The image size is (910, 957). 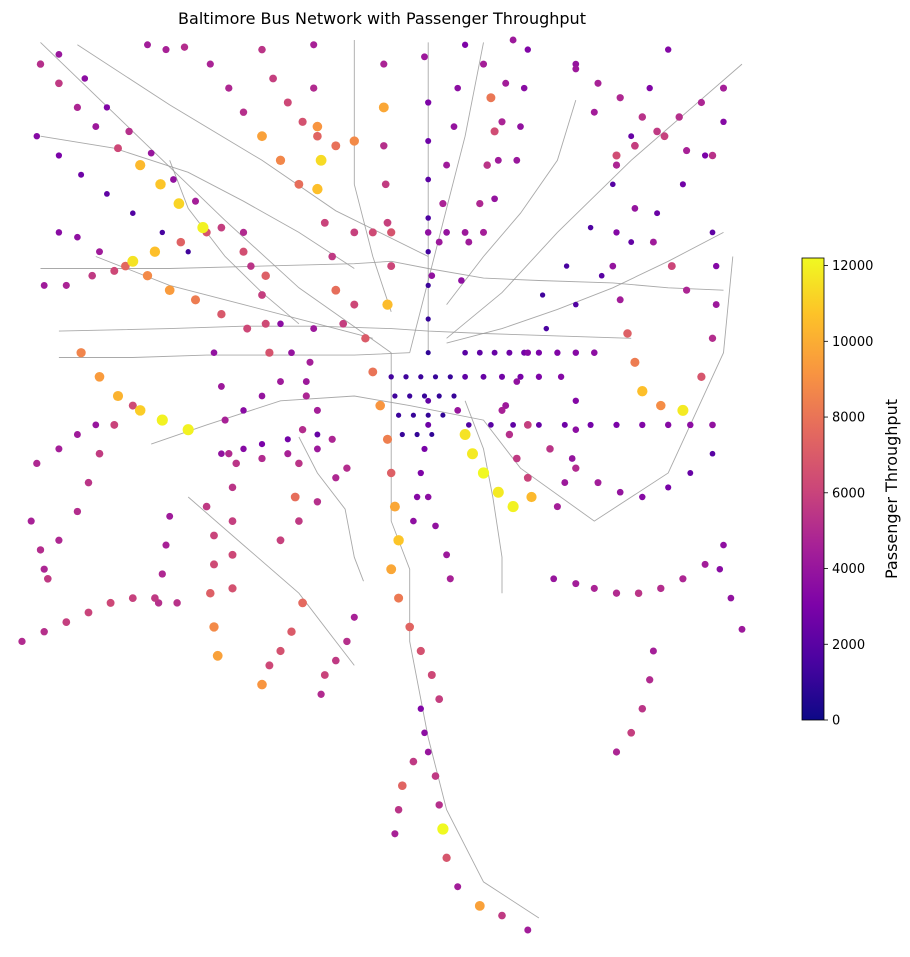 What do you see at coordinates (848, 418) in the screenshot?
I see `colorbar-tick-label: 8000` at bounding box center [848, 418].